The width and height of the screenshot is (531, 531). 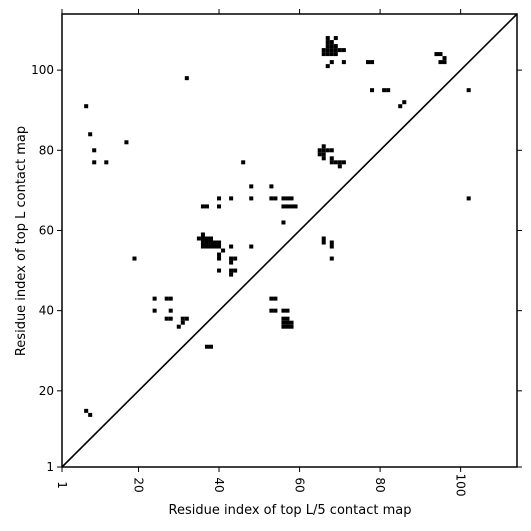 What do you see at coordinates (139, 484) in the screenshot?
I see `x-tick-label: 20` at bounding box center [139, 484].